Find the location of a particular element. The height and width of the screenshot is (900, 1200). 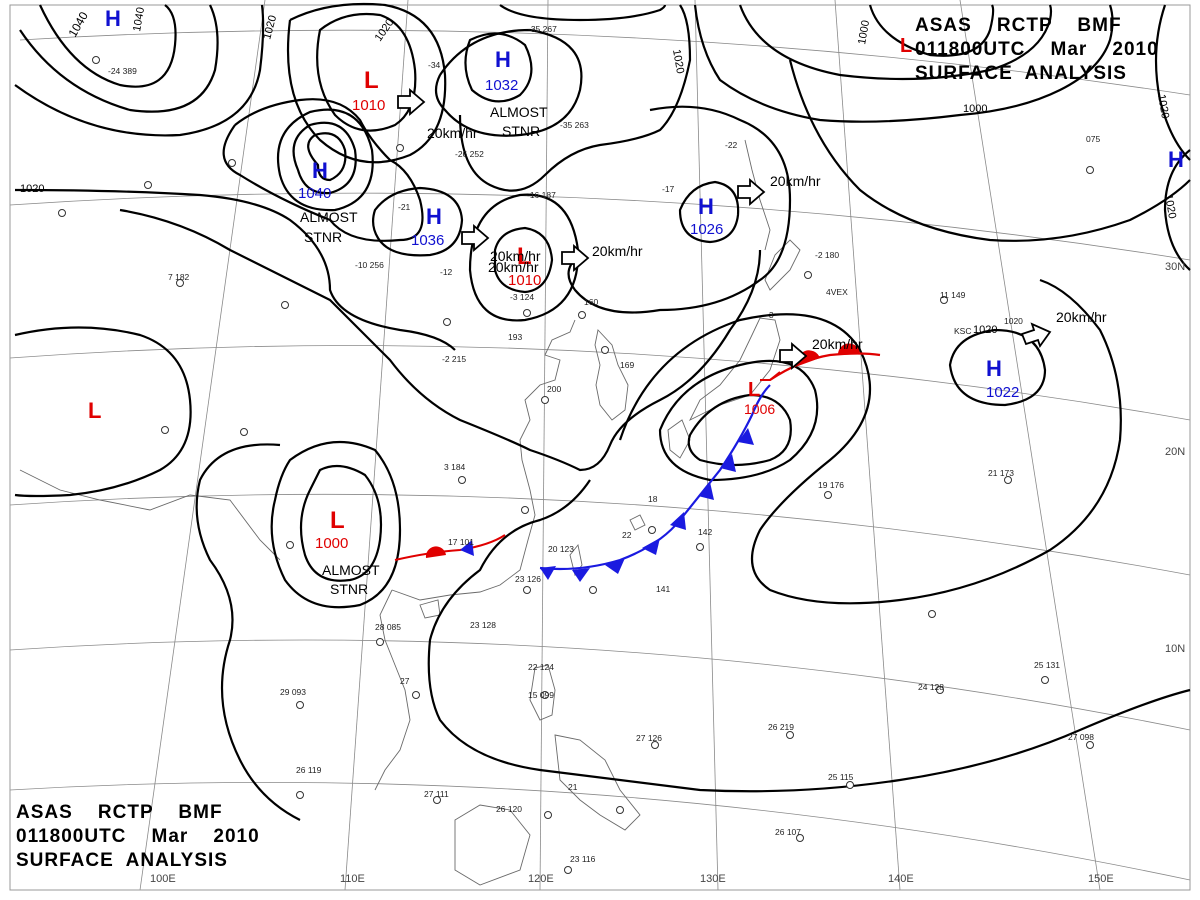

stationary-notes: ALMOST STNR ALMOST STNR ALMOST STNR is located at coordinates (424, 350).